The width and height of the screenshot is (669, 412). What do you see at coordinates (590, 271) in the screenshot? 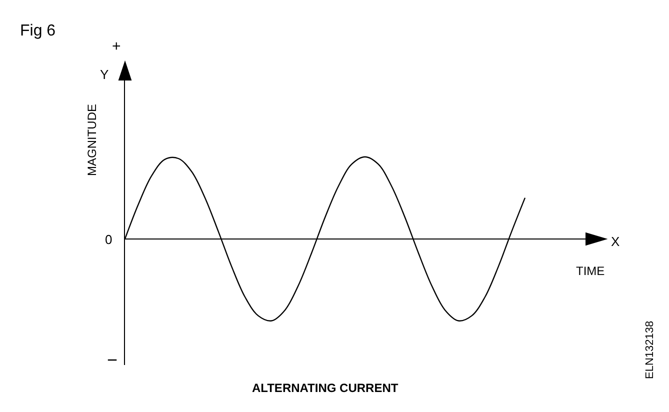
I see `x-axis-title: TIME` at bounding box center [590, 271].